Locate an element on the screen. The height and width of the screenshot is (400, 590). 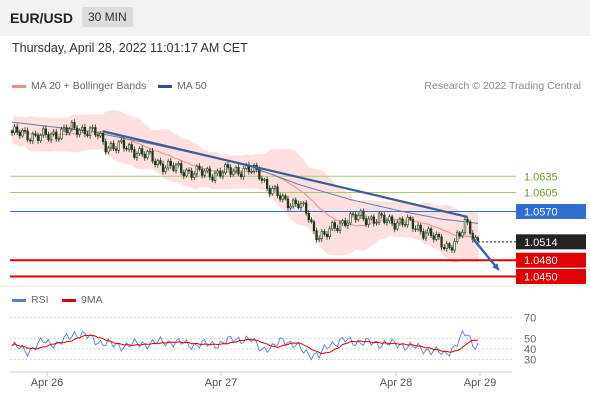
level-label-0: 1.0635 is located at coordinates (541, 177).